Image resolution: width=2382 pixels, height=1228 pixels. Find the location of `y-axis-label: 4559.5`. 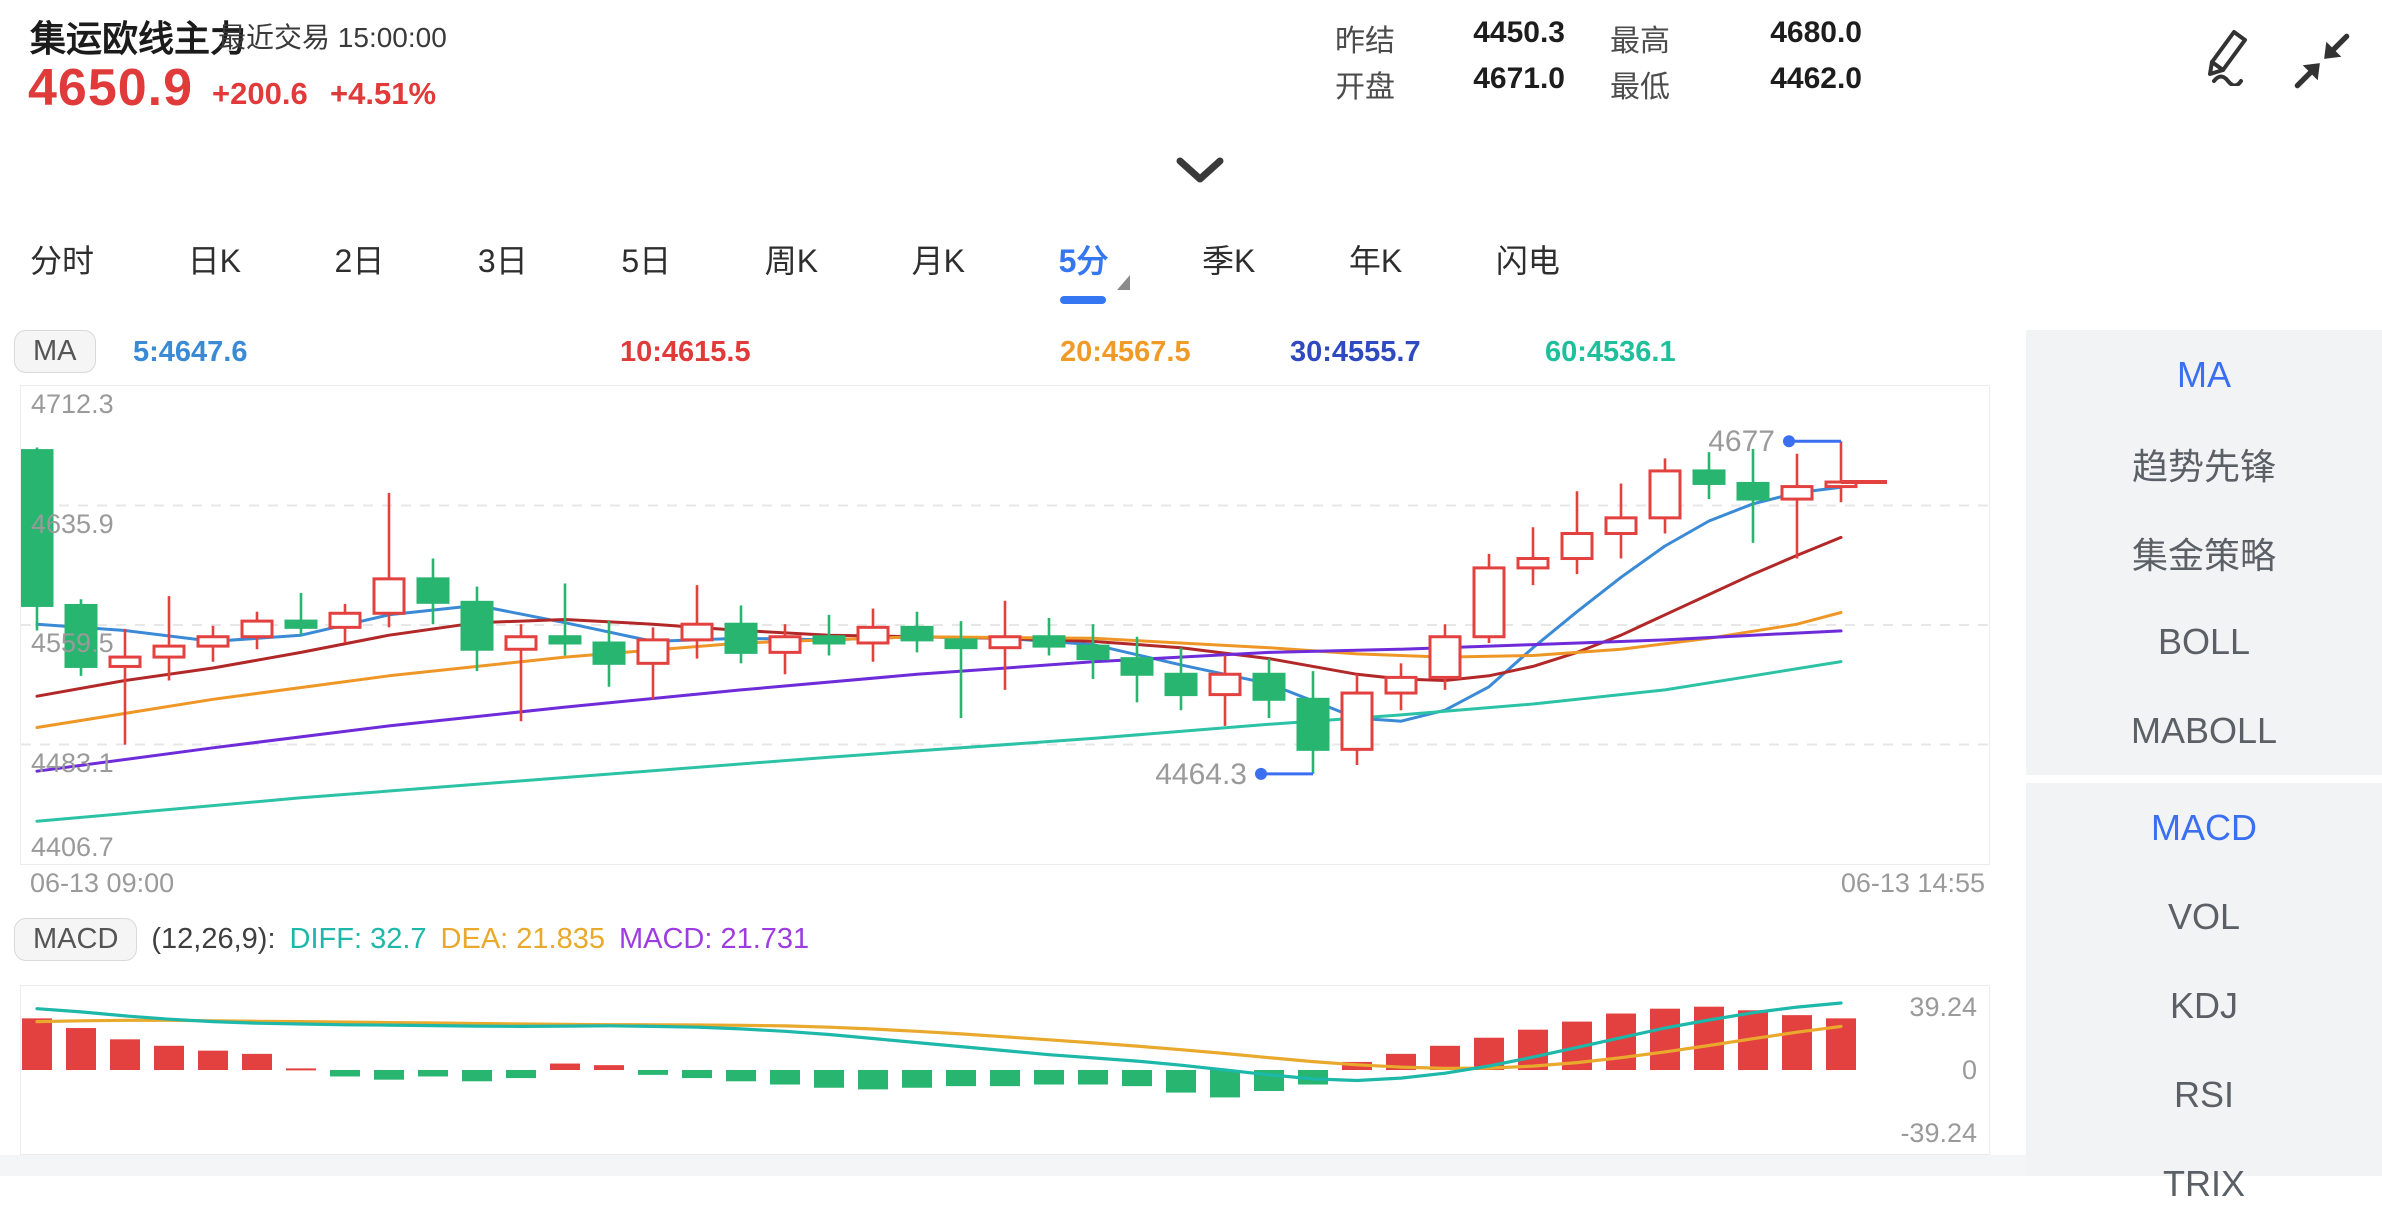

y-axis-label: 4559.5 is located at coordinates (72, 643).